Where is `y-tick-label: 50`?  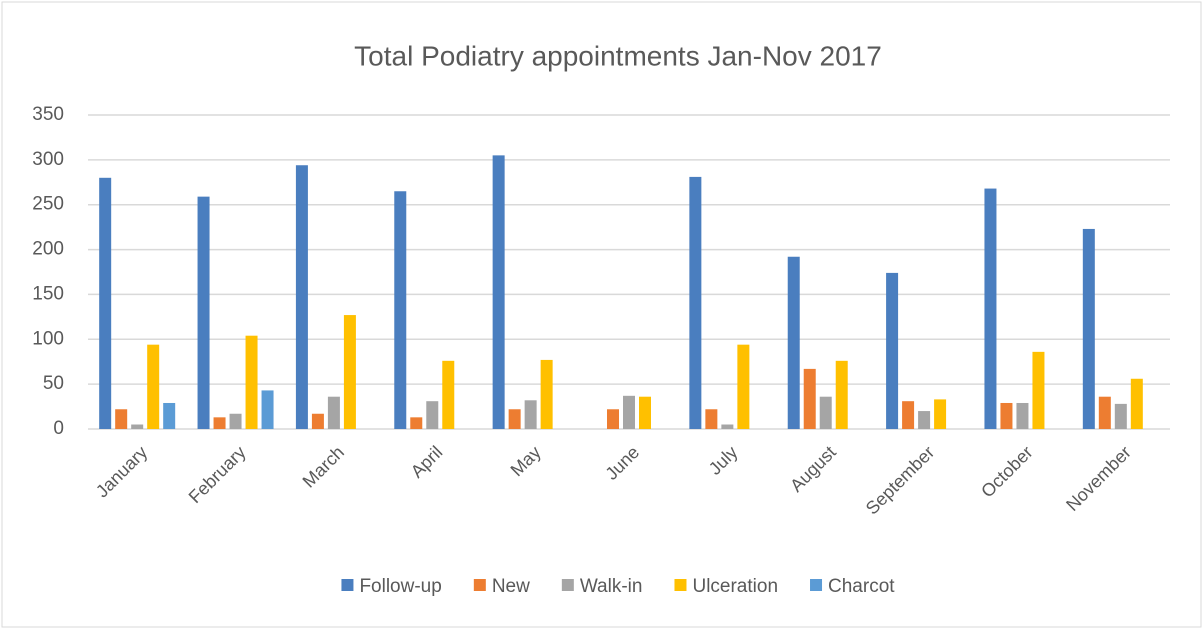 y-tick-label: 50 is located at coordinates (53, 383).